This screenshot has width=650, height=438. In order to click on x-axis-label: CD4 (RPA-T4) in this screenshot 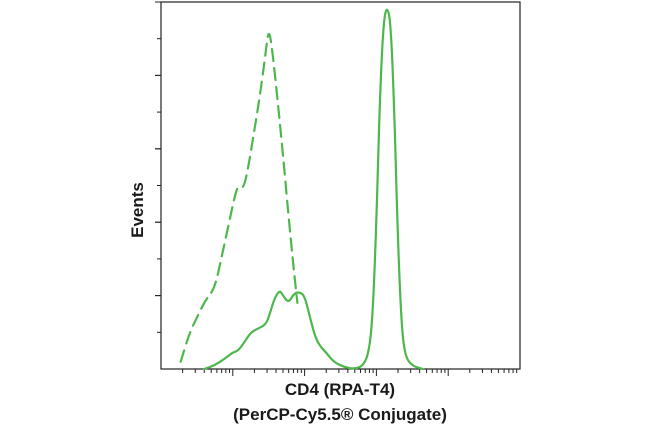, I will do `click(340, 389)`.